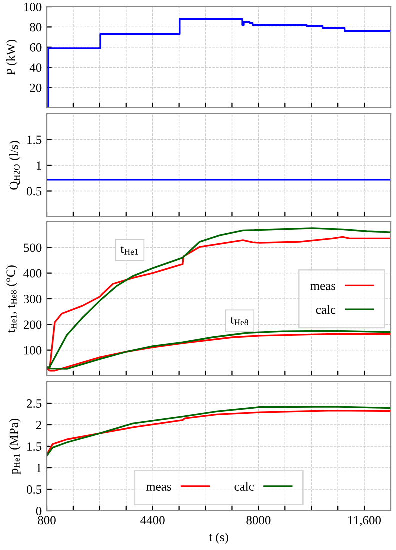  I want to click on y-tick-label: 200, so click(33, 325).